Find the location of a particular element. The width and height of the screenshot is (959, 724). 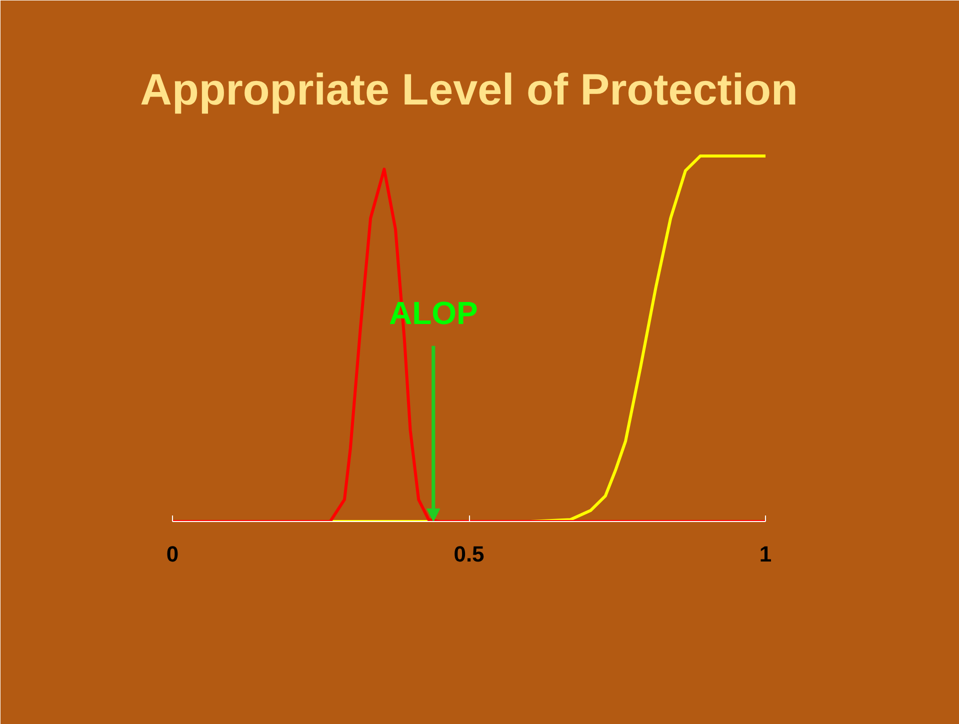

ref-line-label: ALOP is located at coordinates (433, 313).